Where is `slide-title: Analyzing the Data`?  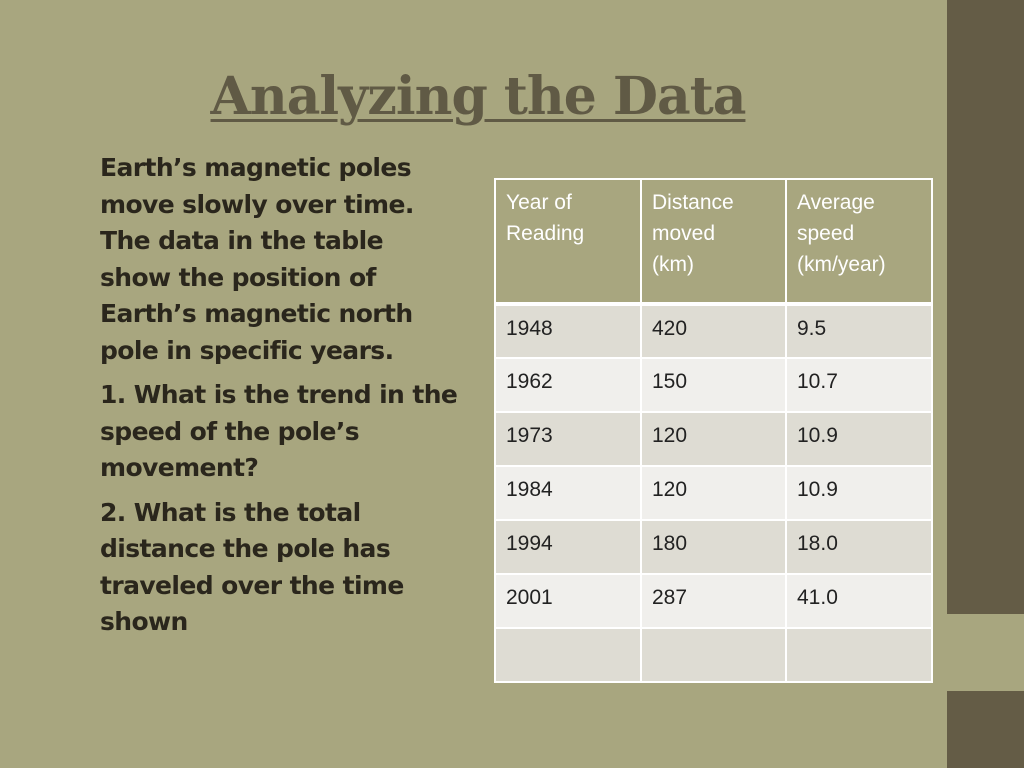 slide-title: Analyzing the Data is located at coordinates (478, 96).